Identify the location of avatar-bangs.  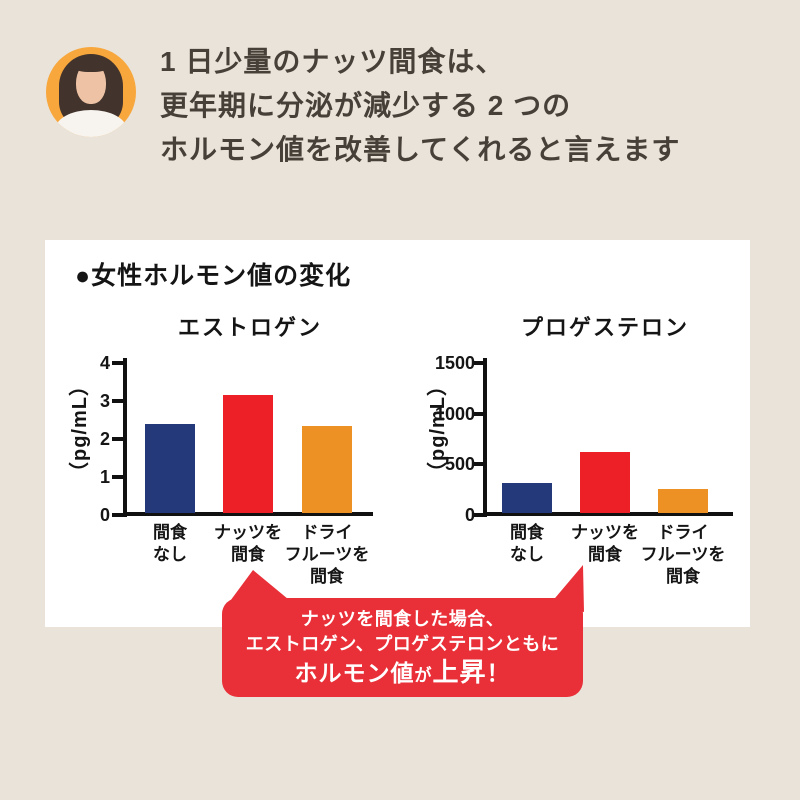
(91, 64).